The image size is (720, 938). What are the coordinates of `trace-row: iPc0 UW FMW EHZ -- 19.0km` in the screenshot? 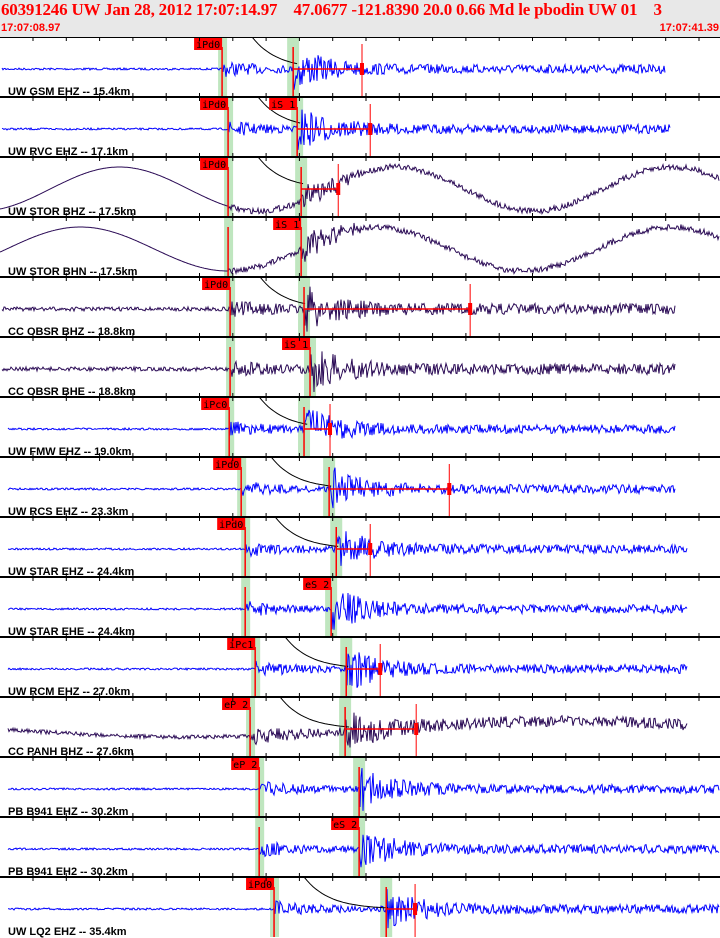 It's located at (360, 425).